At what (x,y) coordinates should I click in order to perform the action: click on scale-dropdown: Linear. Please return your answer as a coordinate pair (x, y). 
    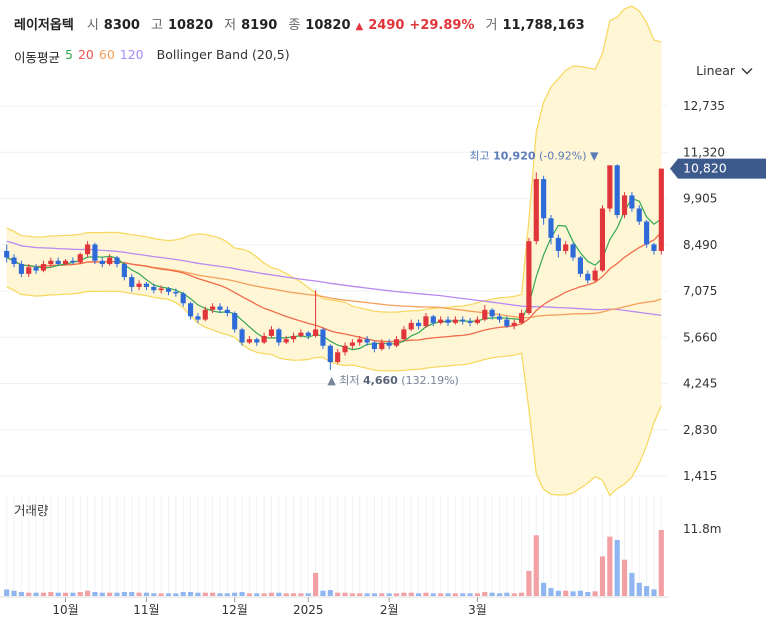
    Looking at the image, I should click on (724, 70).